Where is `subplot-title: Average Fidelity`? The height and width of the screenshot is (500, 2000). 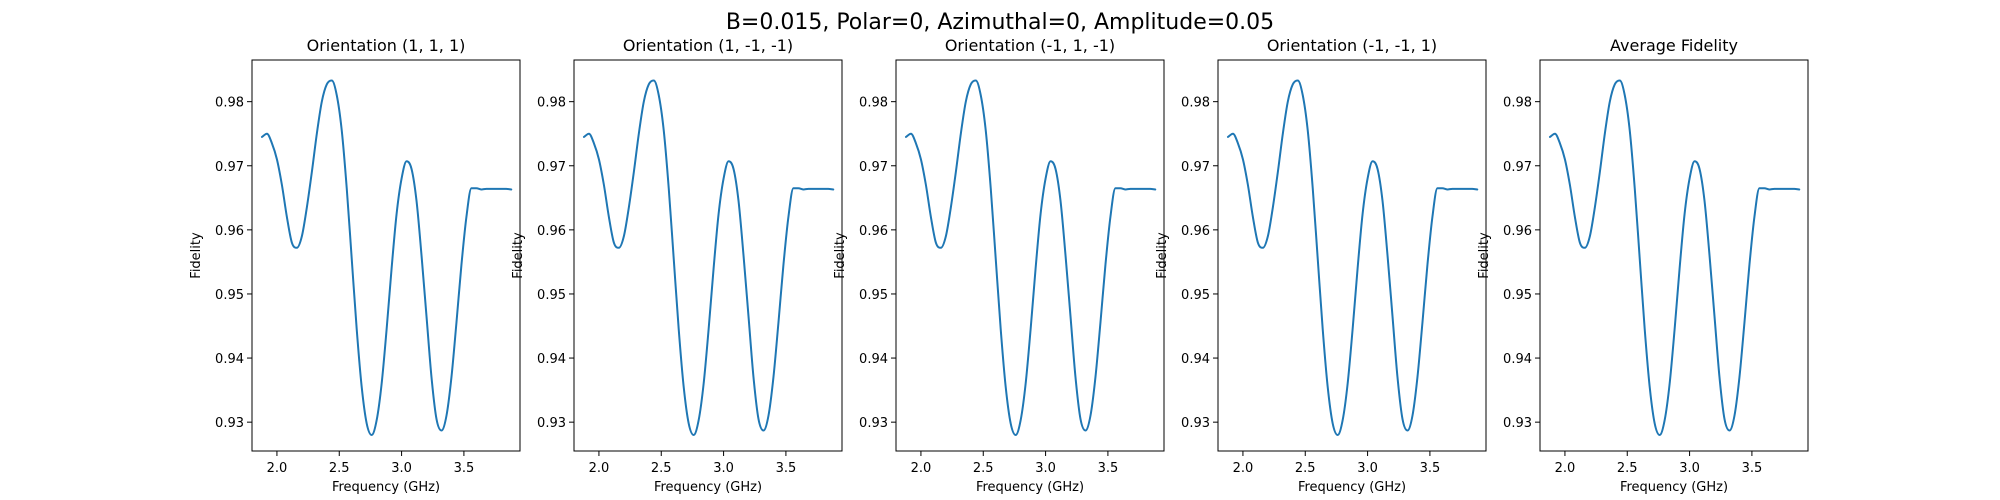
subplot-title: Average Fidelity is located at coordinates (1674, 45).